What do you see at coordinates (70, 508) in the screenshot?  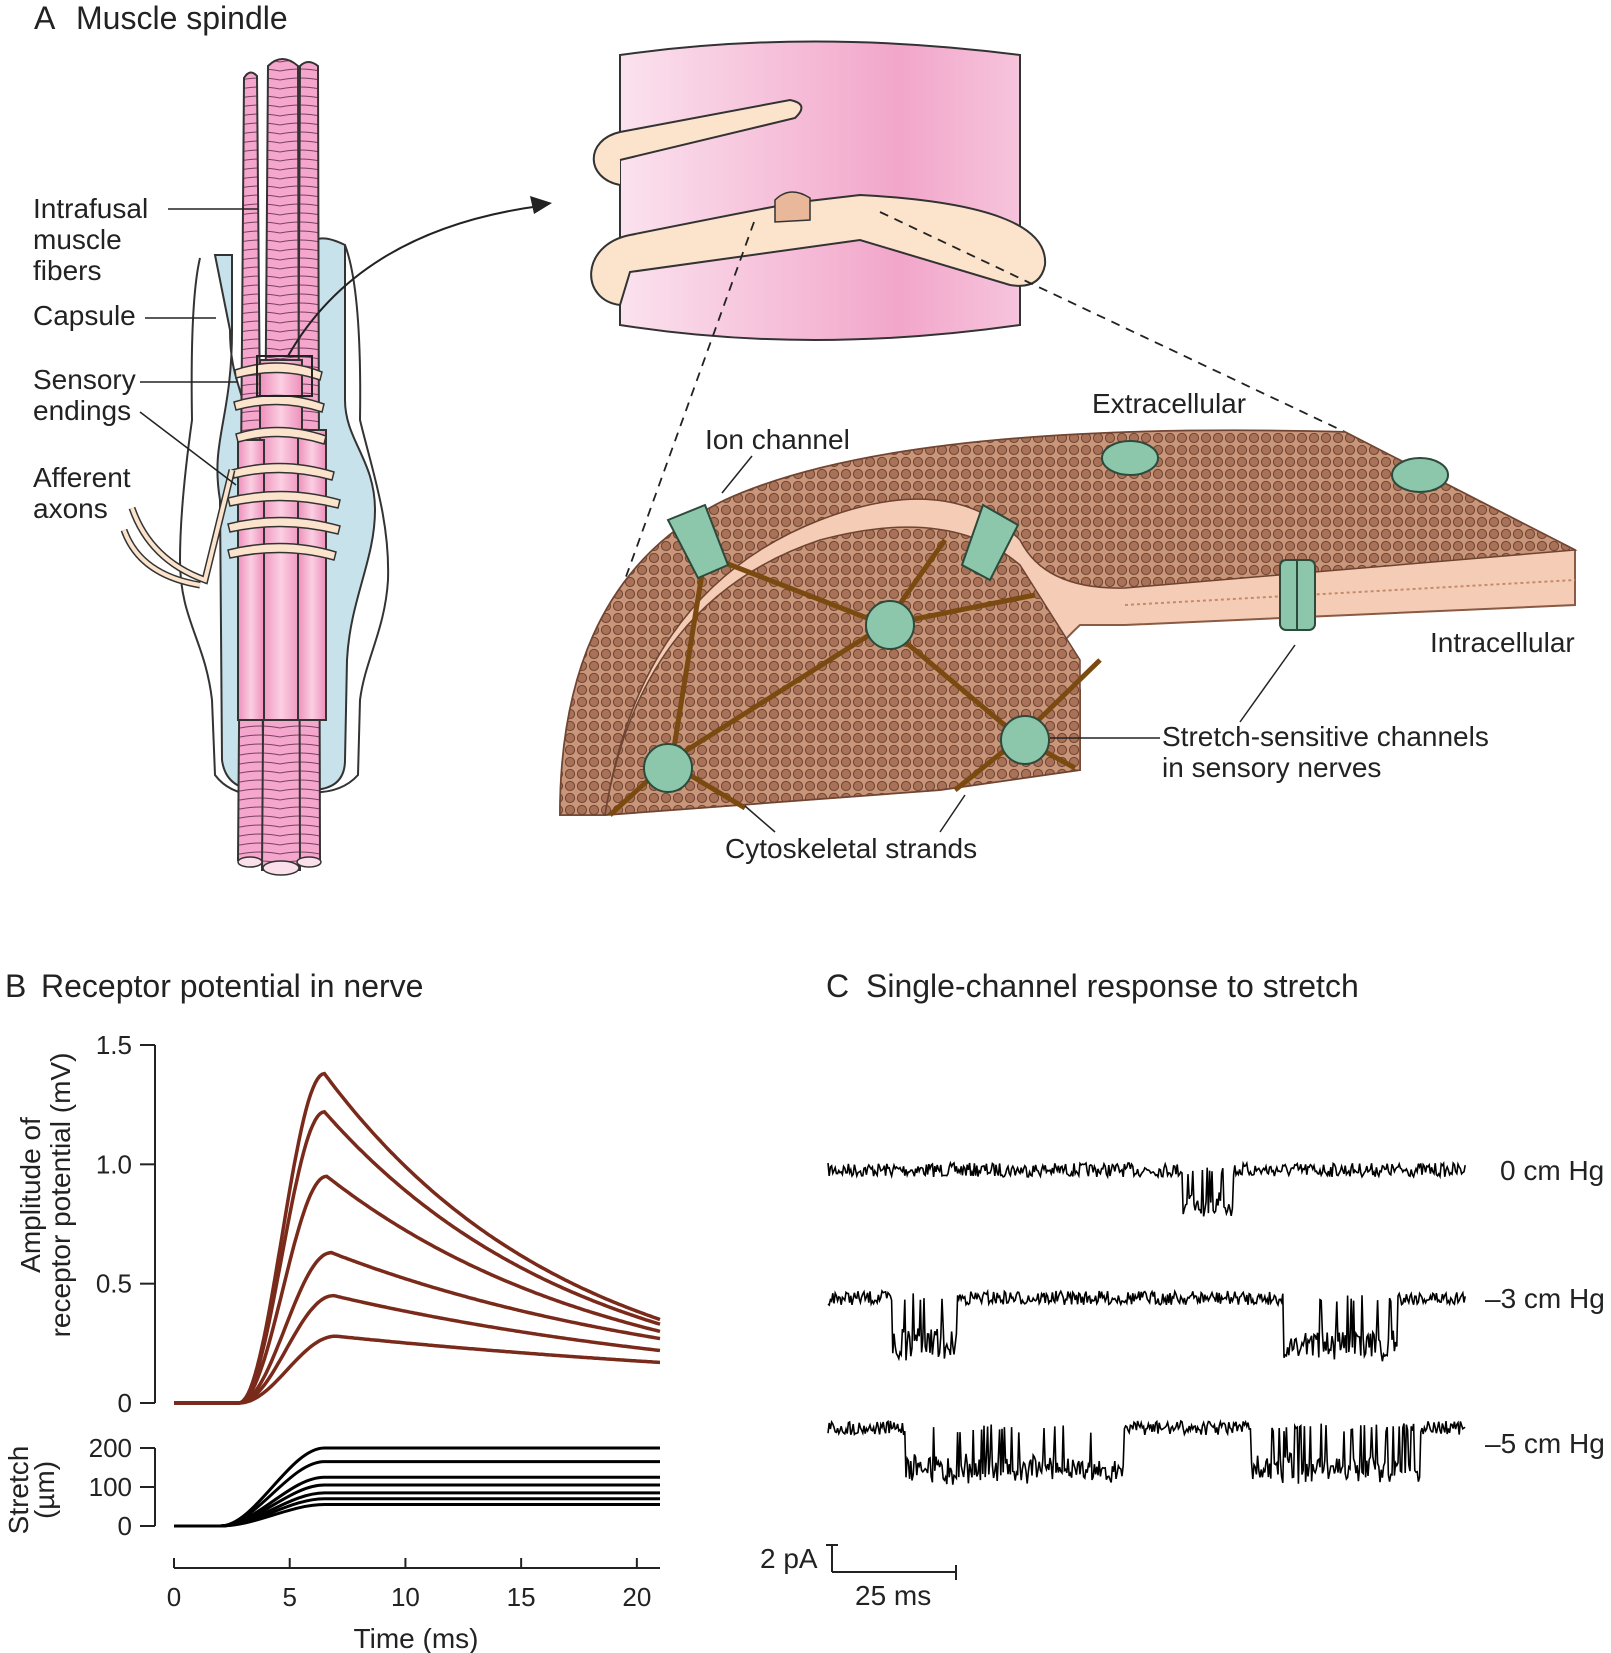 I see `label-afferent-2: axons` at bounding box center [70, 508].